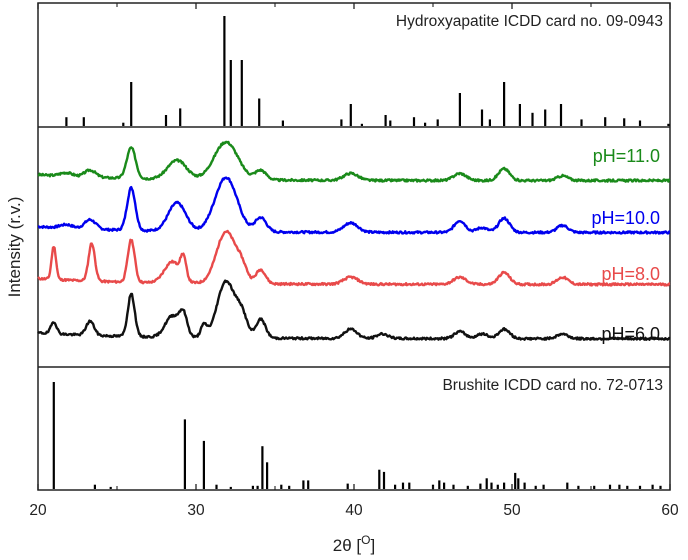 The height and width of the screenshot is (560, 688). I want to click on x-tick-label-40: 40, so click(354, 510).